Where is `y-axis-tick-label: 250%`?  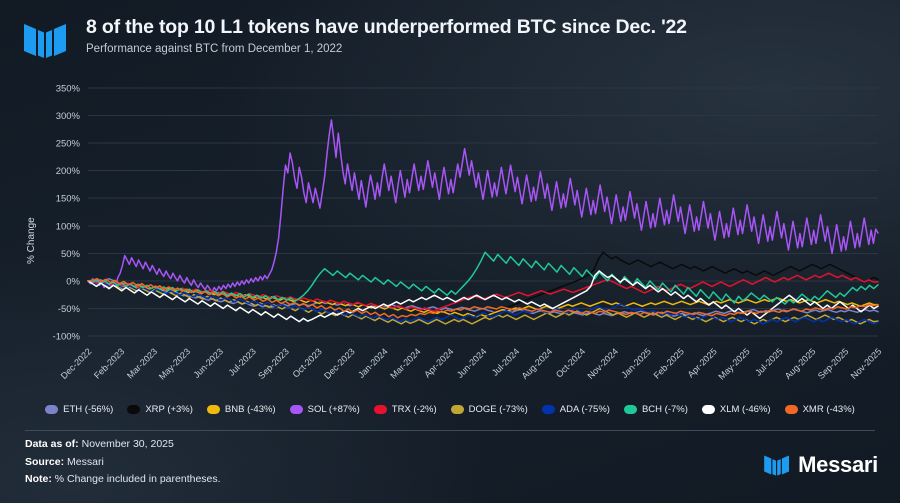 y-axis-tick-label: 250% is located at coordinates (68, 144).